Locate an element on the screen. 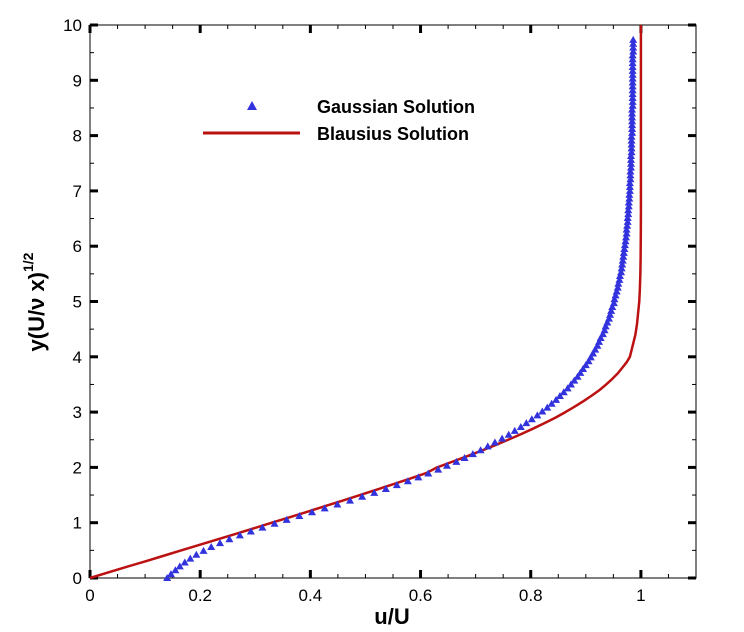 The image size is (744, 632). x-tick-label: 0.8 is located at coordinates (531, 595).